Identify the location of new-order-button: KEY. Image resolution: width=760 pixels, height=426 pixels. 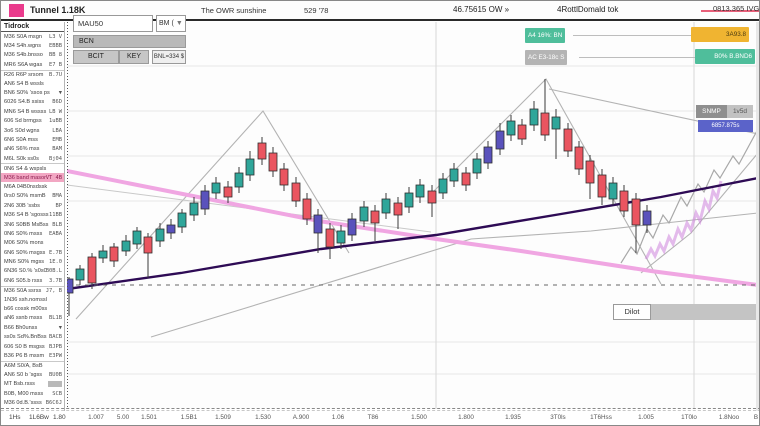
(134, 57).